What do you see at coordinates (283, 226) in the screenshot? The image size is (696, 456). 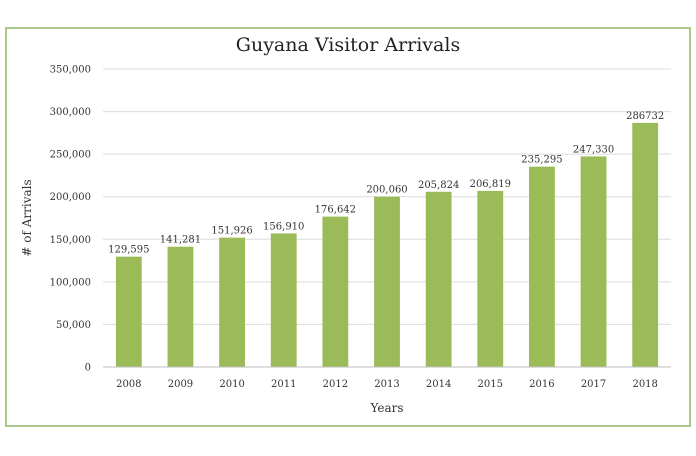 I see `data-label-2011: 156,910` at bounding box center [283, 226].